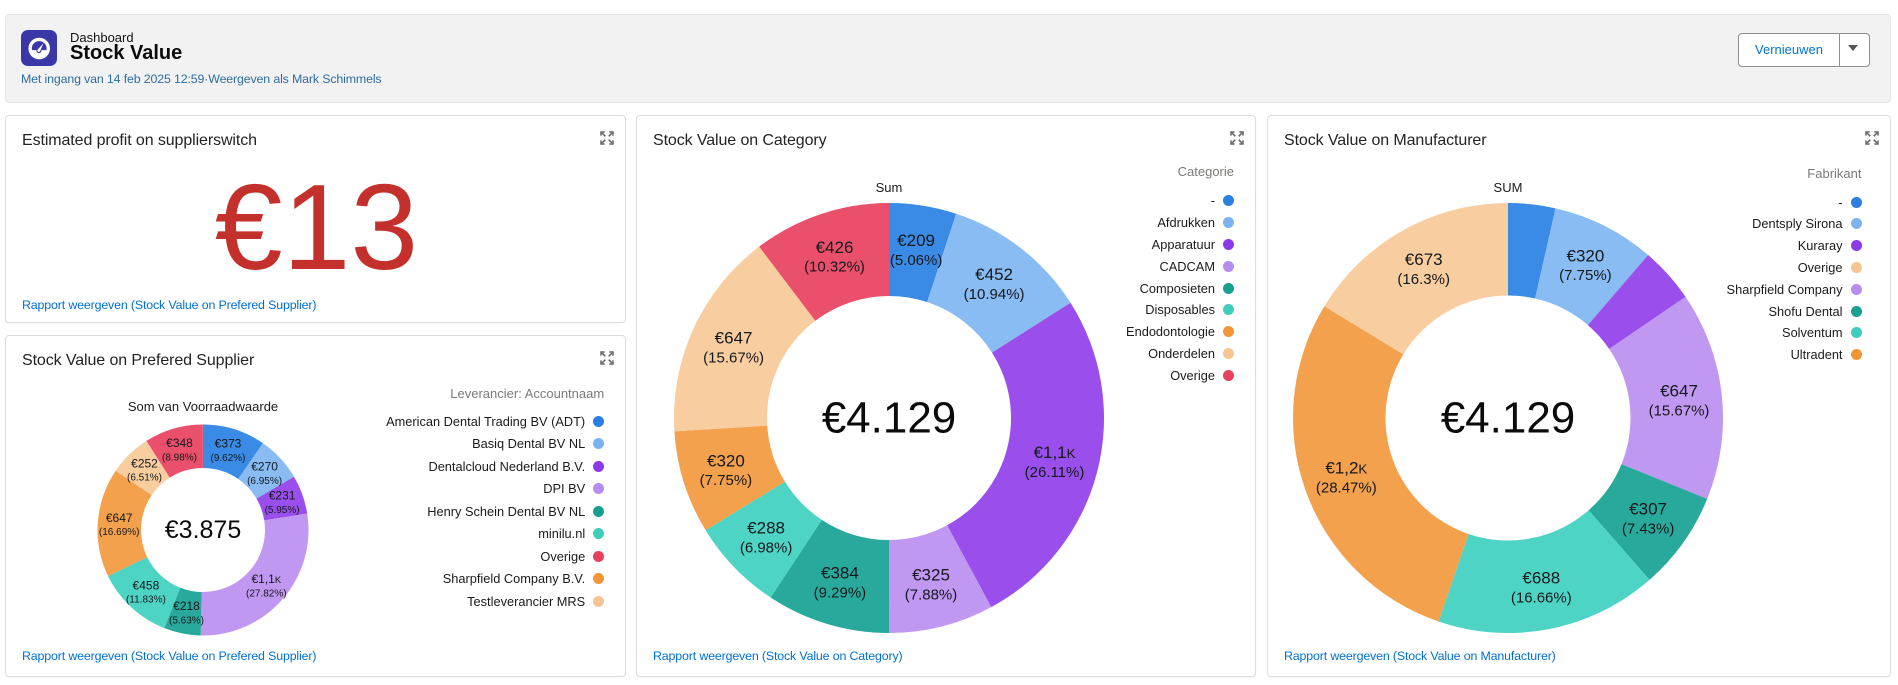 This screenshot has width=1898, height=685. I want to click on svg-text: €3.875, so click(203, 530).